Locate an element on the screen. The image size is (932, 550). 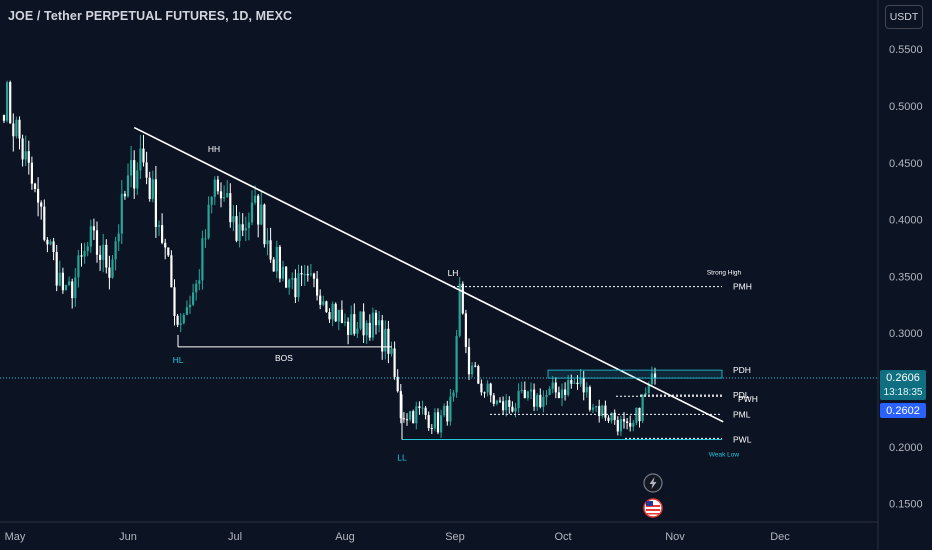
currency-button: USDT is located at coordinates (904, 17).